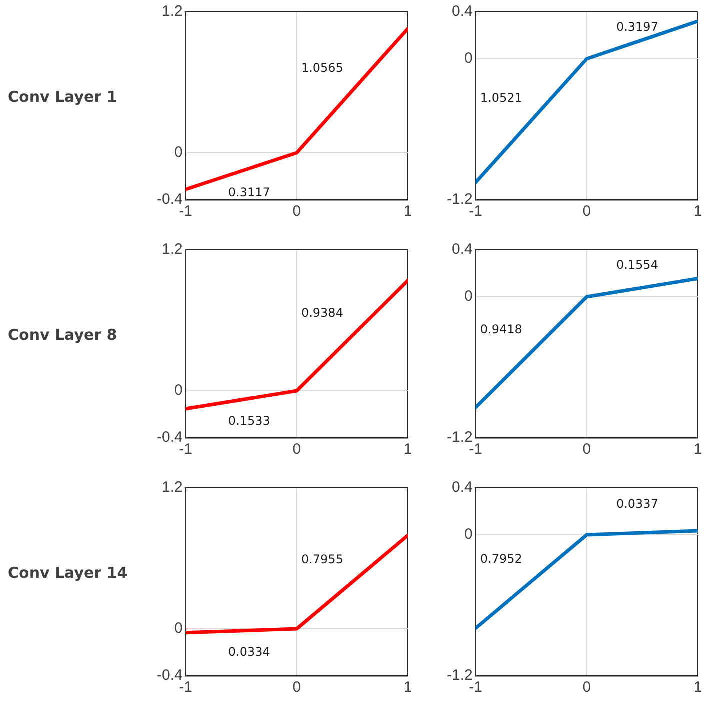  What do you see at coordinates (322, 313) in the screenshot?
I see `annotation: 0.9384` at bounding box center [322, 313].